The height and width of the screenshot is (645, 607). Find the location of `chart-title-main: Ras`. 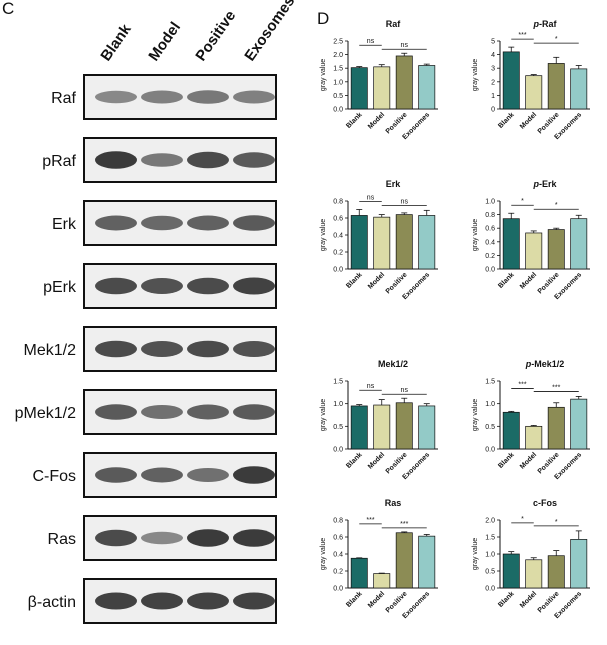

chart-title-main: Ras is located at coordinates (393, 503).